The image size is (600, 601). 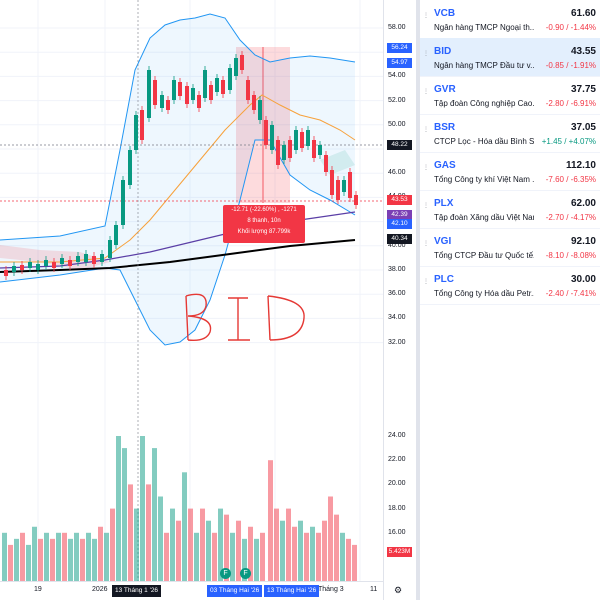 I want to click on watchlist-symbol: BSR, so click(x=445, y=127).